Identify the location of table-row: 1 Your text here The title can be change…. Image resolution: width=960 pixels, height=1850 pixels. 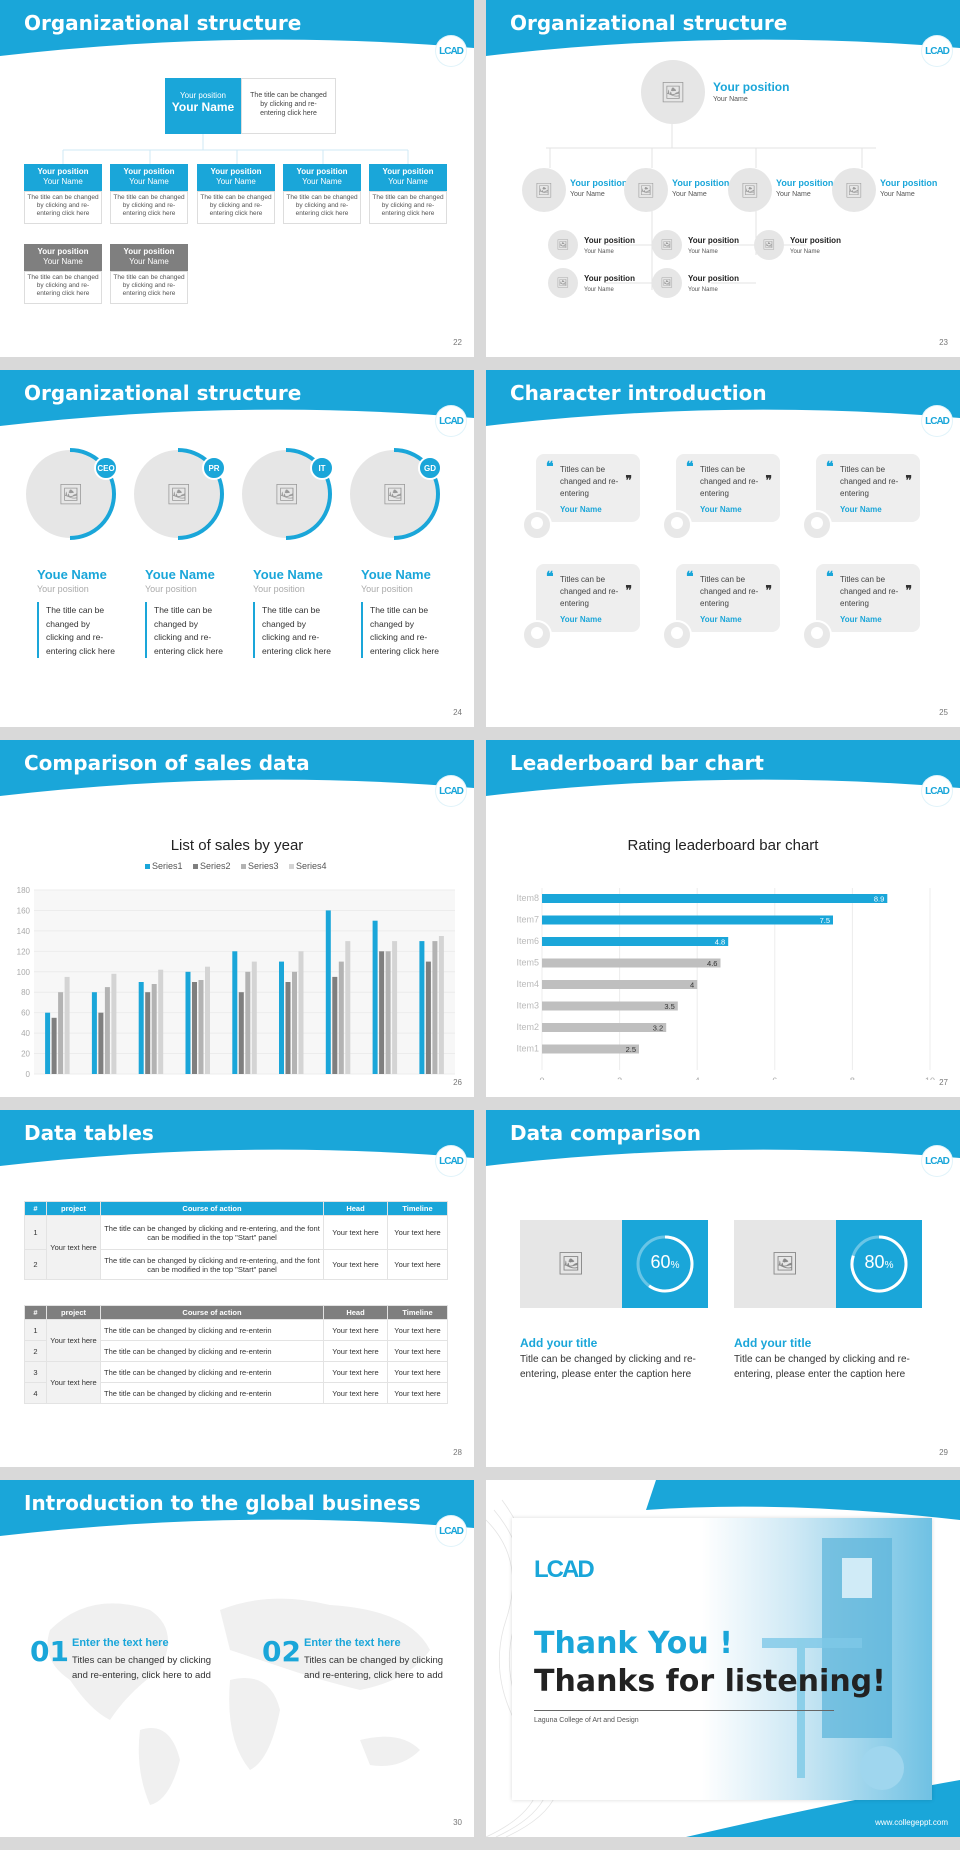
(236, 1247).